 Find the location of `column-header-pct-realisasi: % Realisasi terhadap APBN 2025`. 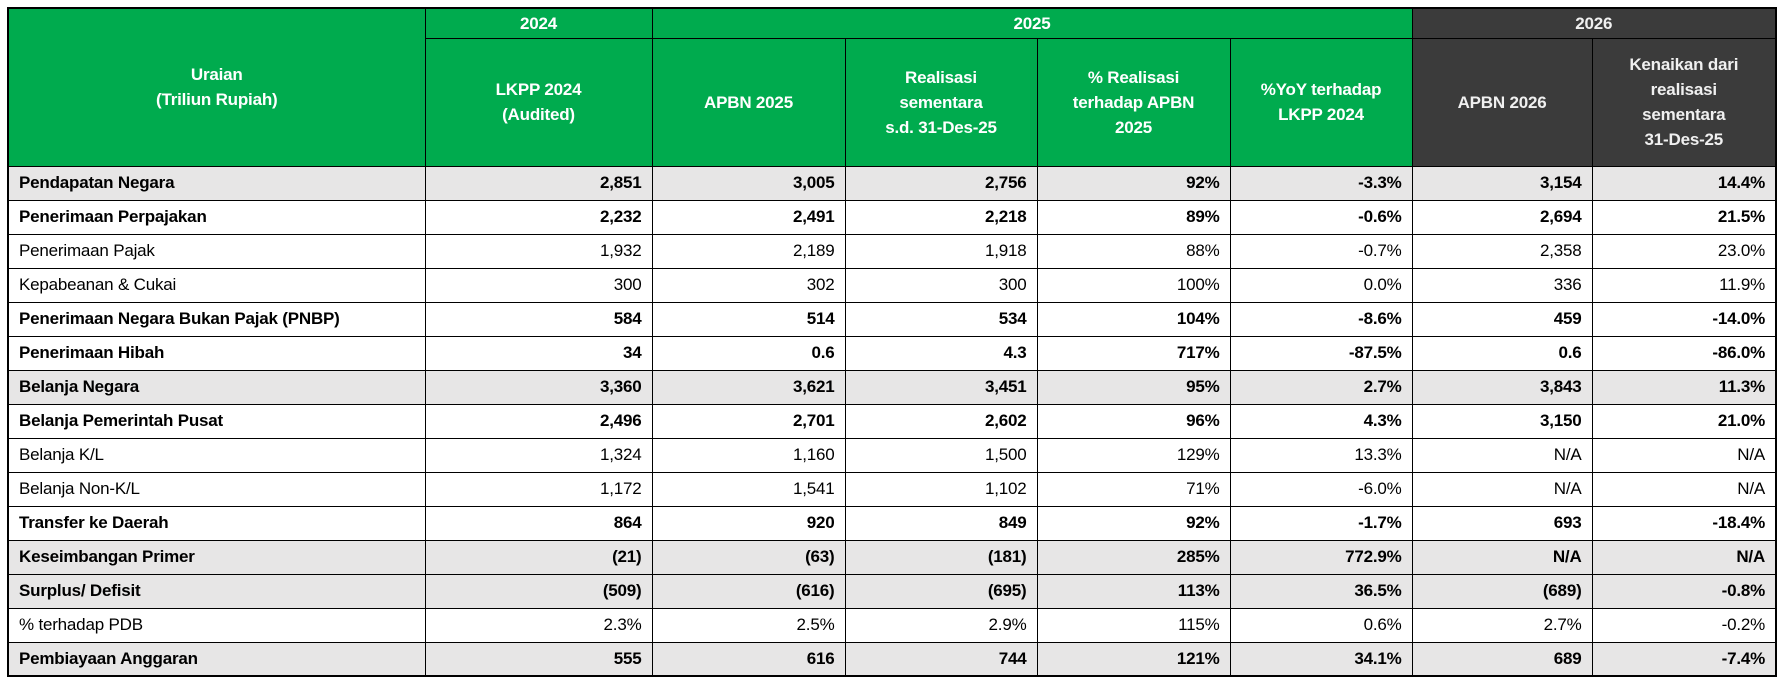

column-header-pct-realisasi: % Realisasi terhadap APBN 2025 is located at coordinates (1133, 102).